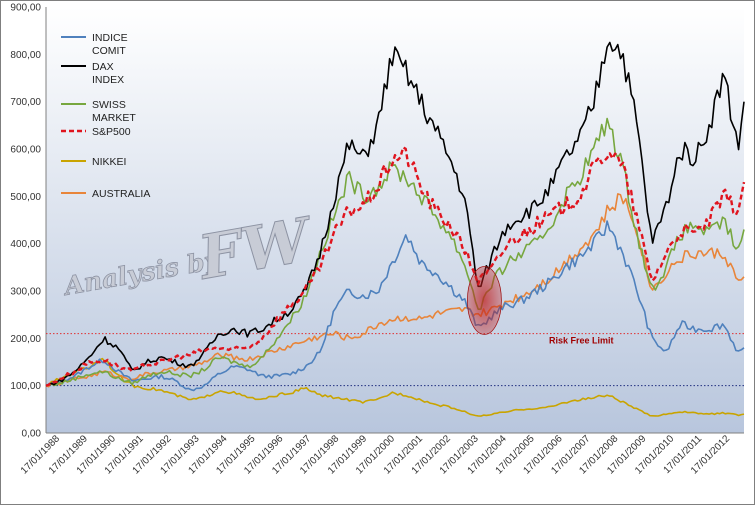 This screenshot has height=505, width=755. What do you see at coordinates (111, 132) in the screenshot?
I see `legend-label-s-p500: S&P500` at bounding box center [111, 132].